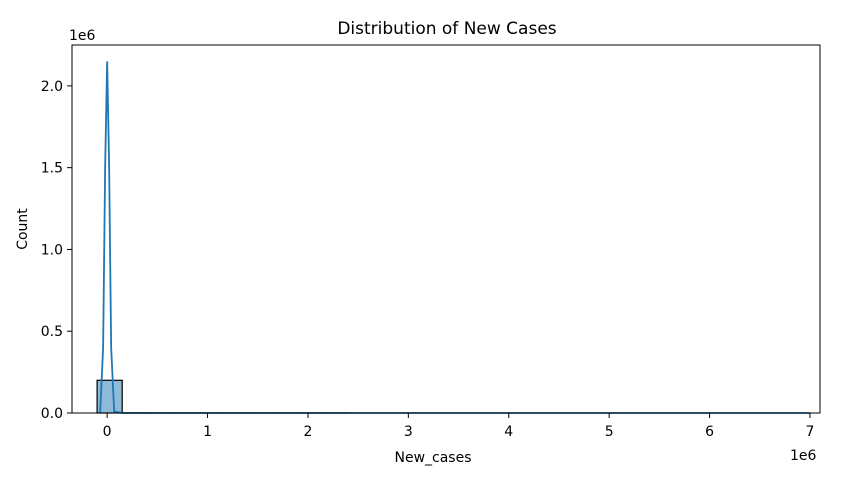  What do you see at coordinates (408, 432) in the screenshot?
I see `x-tick-label: 3` at bounding box center [408, 432].